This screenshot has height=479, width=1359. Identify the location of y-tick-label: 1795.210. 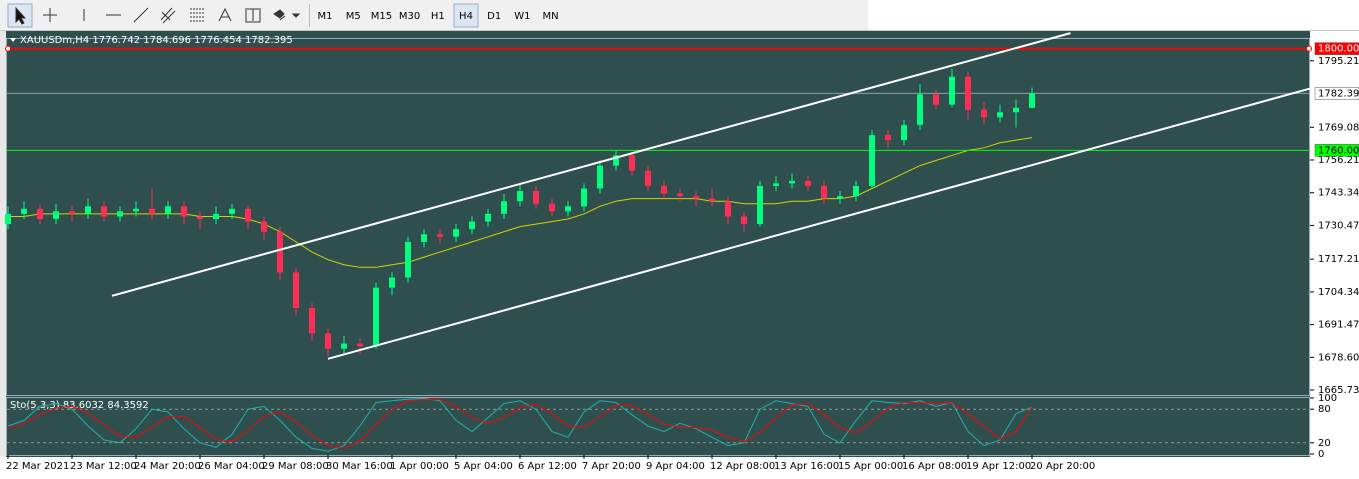
(1338, 61).